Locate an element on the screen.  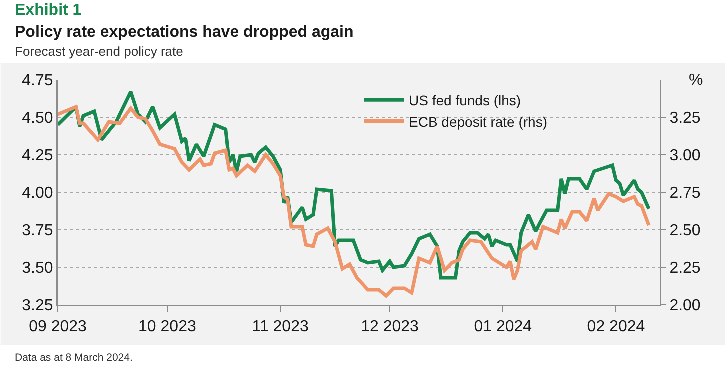
y-tick-label: 4.75 is located at coordinates (38, 81).